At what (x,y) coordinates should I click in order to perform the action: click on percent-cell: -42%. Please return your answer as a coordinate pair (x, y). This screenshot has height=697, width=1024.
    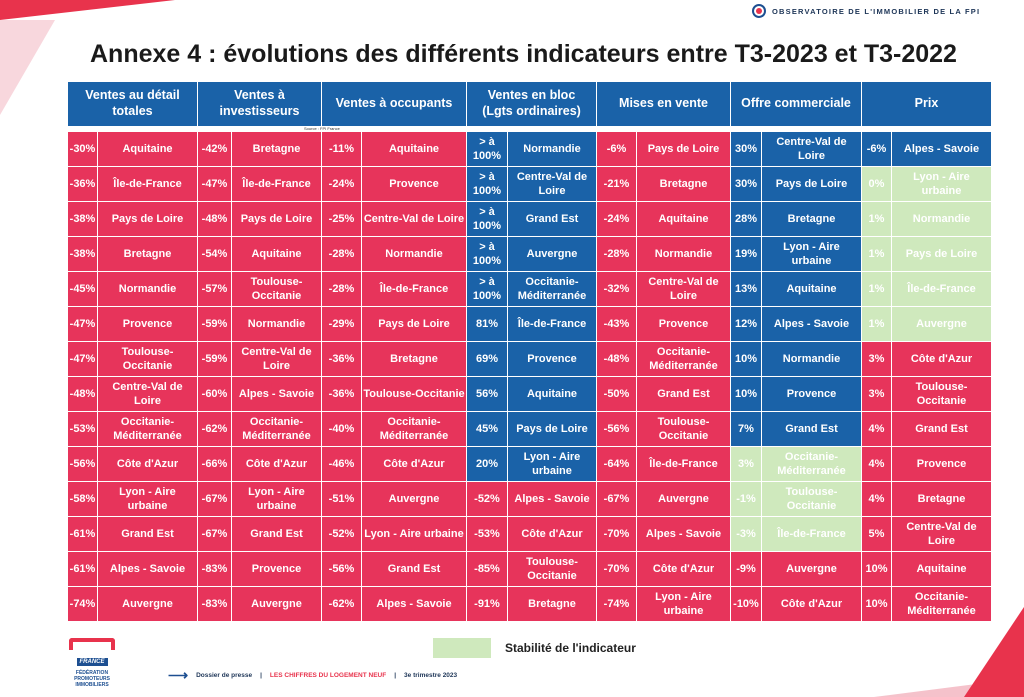
    Looking at the image, I should click on (215, 149).